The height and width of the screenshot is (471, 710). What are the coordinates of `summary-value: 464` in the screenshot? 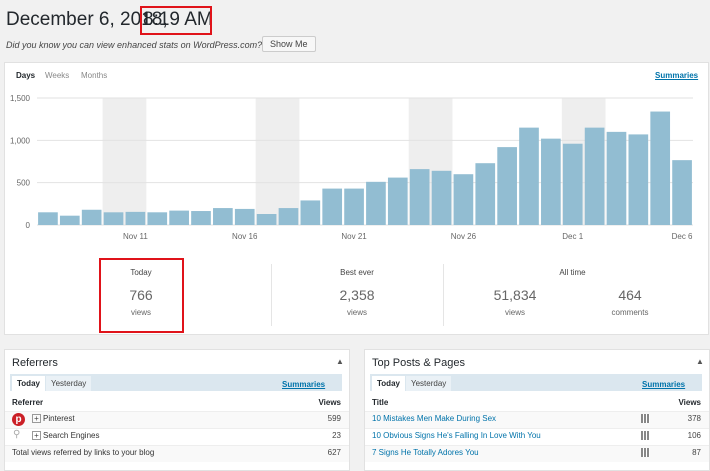 It's located at (630, 295).